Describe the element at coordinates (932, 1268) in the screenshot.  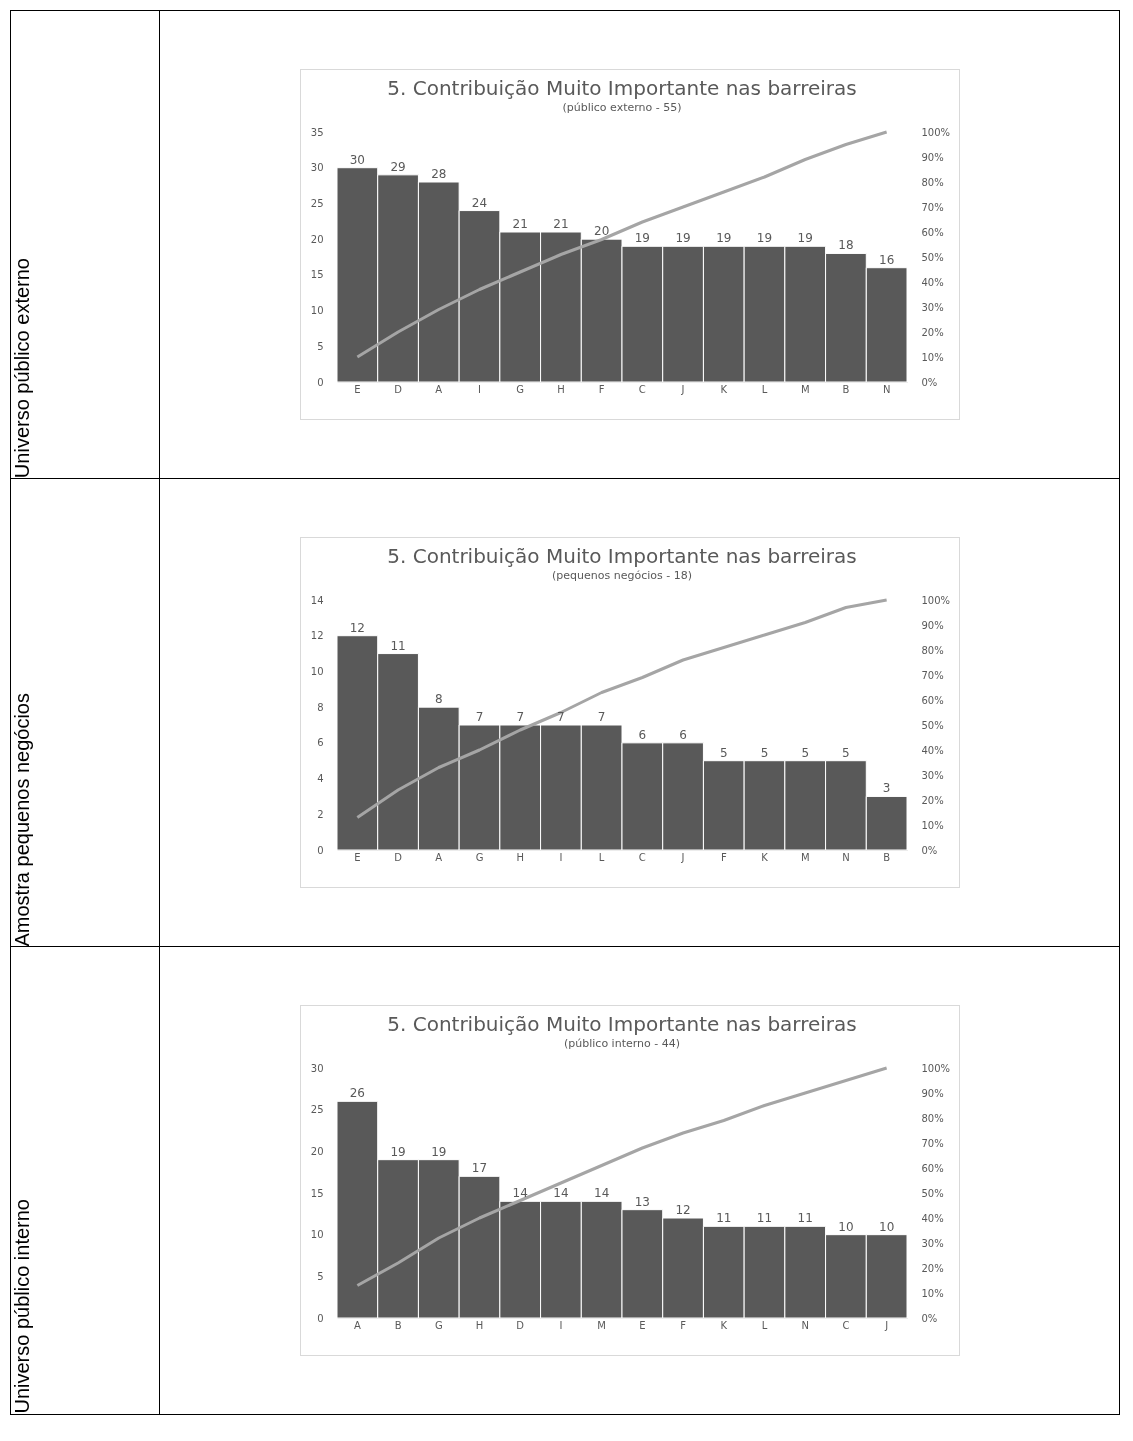
I see `y2-tick-label: 20%` at that location.